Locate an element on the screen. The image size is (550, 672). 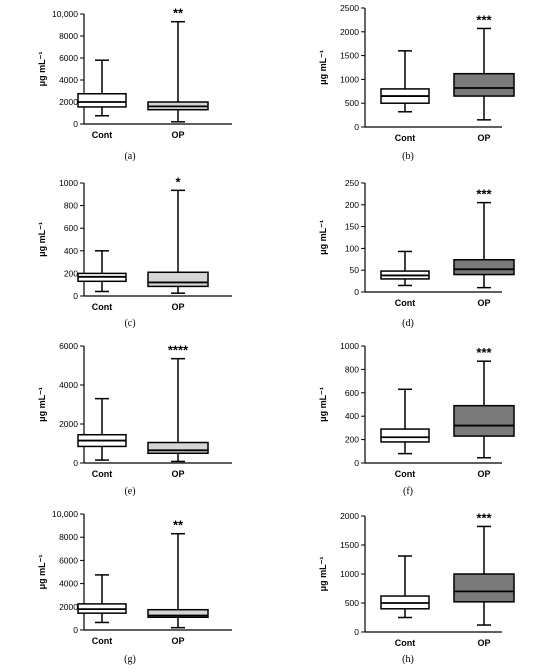
chart-panel-d: 0 50 100 150 200 250 μg mL⁻¹ Cont OP *** (d) is located at coordinates (416, 253).